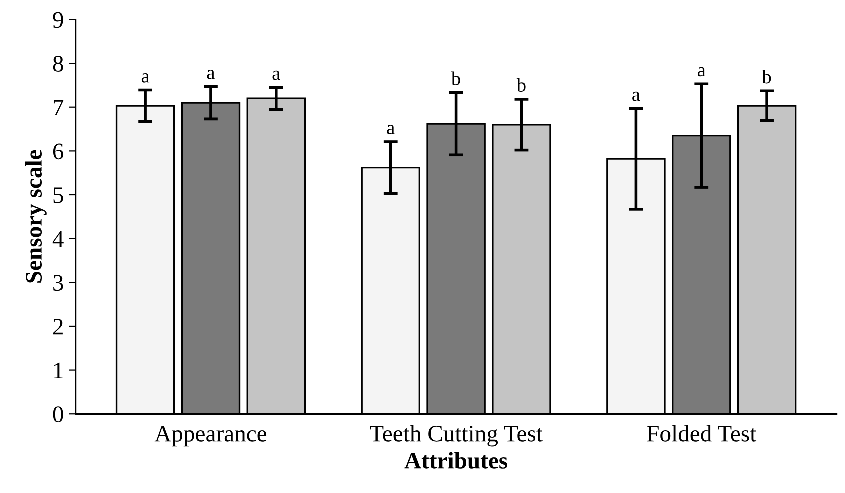  Describe the element at coordinates (456, 460) in the screenshot. I see `x-axis-title: Attributes` at that location.